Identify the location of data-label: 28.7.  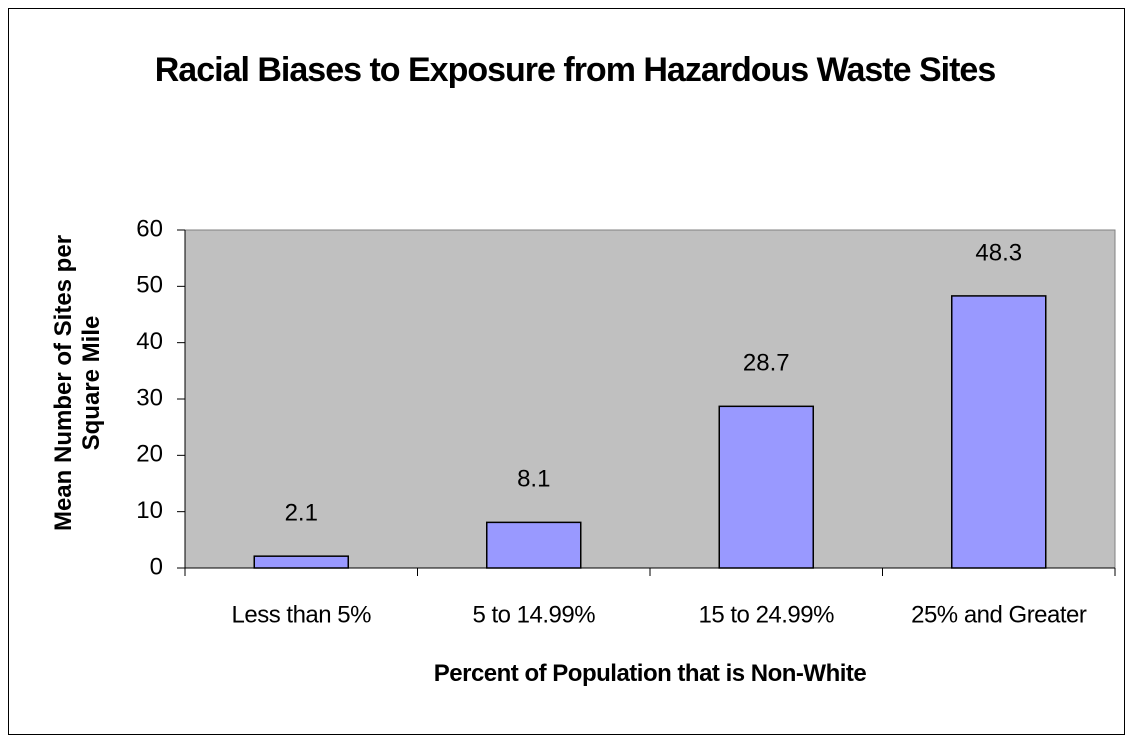
(766, 363).